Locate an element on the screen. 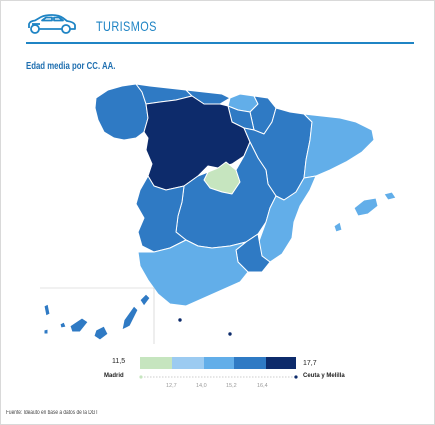 The width and height of the screenshot is (435, 425). legend-min-value: 11,5 is located at coordinates (119, 361).